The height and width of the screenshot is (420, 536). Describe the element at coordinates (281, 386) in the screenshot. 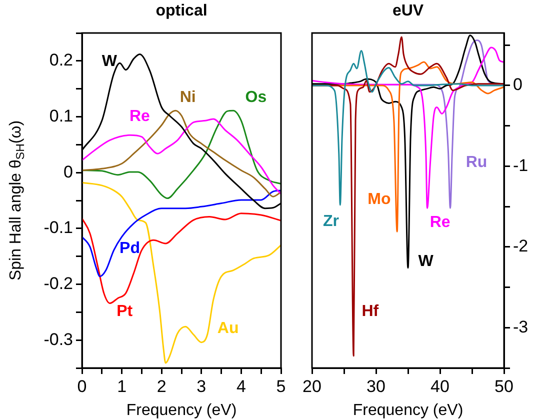

I see `x-tick-label: 5` at that location.